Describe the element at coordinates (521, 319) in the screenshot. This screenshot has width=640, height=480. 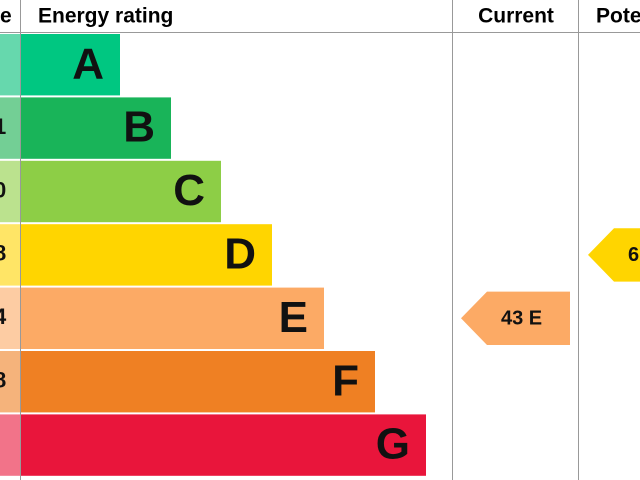
I see `current-label: 43 E` at that location.